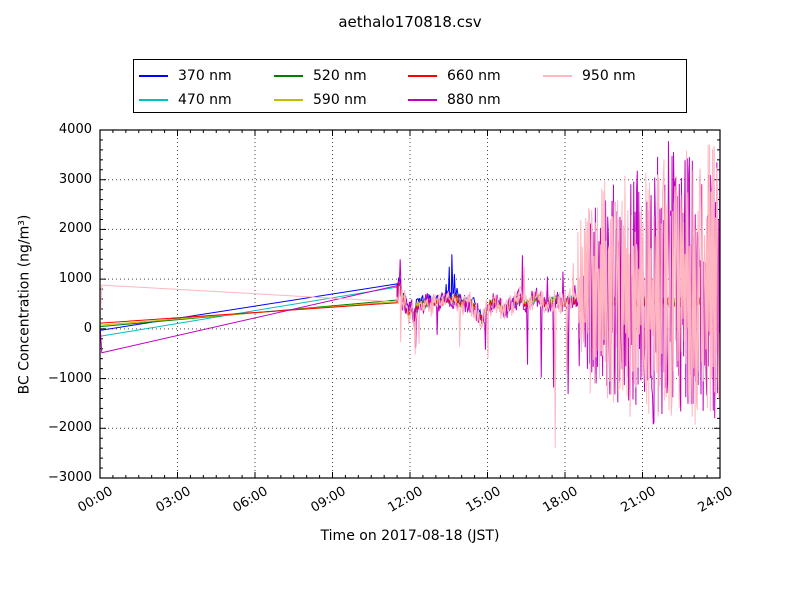  I want to click on y-tick-label: 3000, so click(75, 179).